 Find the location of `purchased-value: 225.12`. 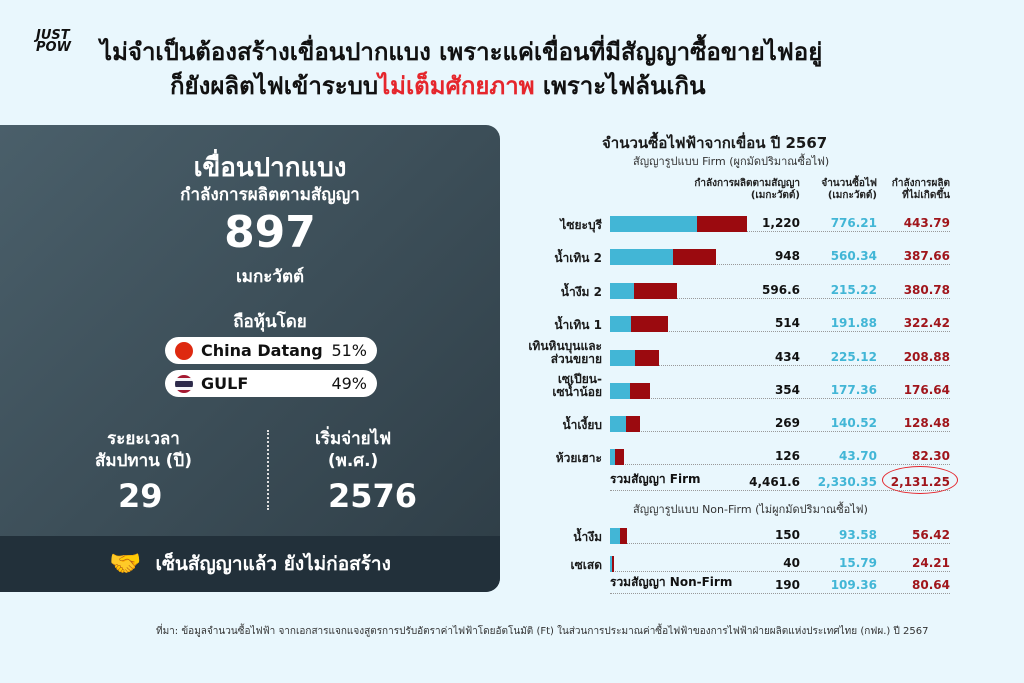

purchased-value: 225.12 is located at coordinates (853, 357).